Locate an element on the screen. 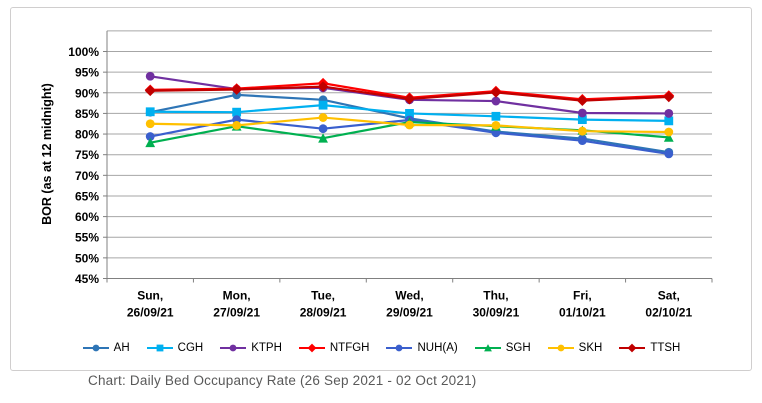  legend-marker-NTFGH is located at coordinates (311, 348).